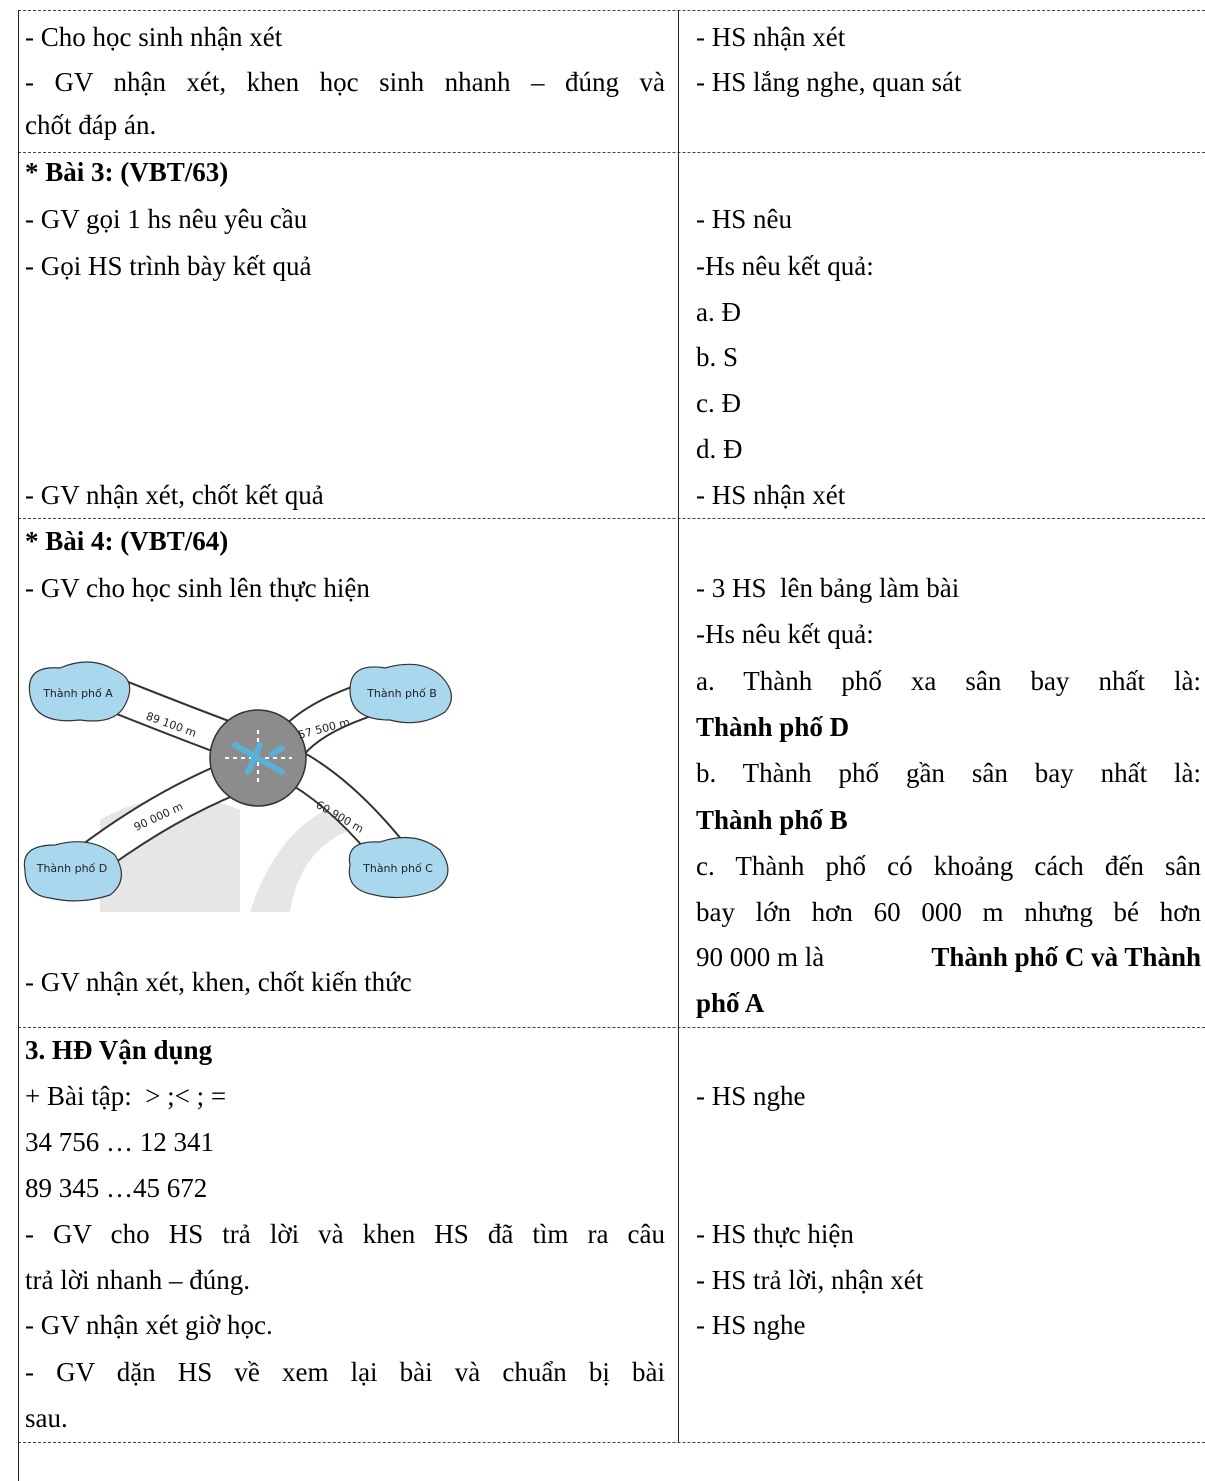  Describe the element at coordinates (166, 219) in the screenshot. I see `text-line: - GV gọi 1 hs nêu yêu cầu` at that location.